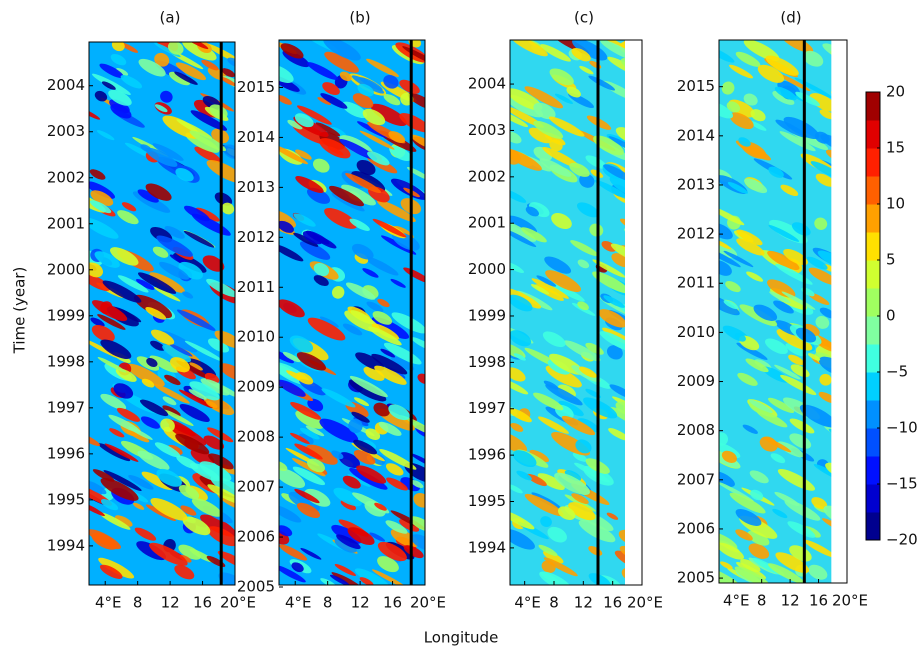 Image resolution: width=922 pixels, height=656 pixels. Describe the element at coordinates (895, 92) in the screenshot. I see `colorbar-tick-label: 20` at that location.